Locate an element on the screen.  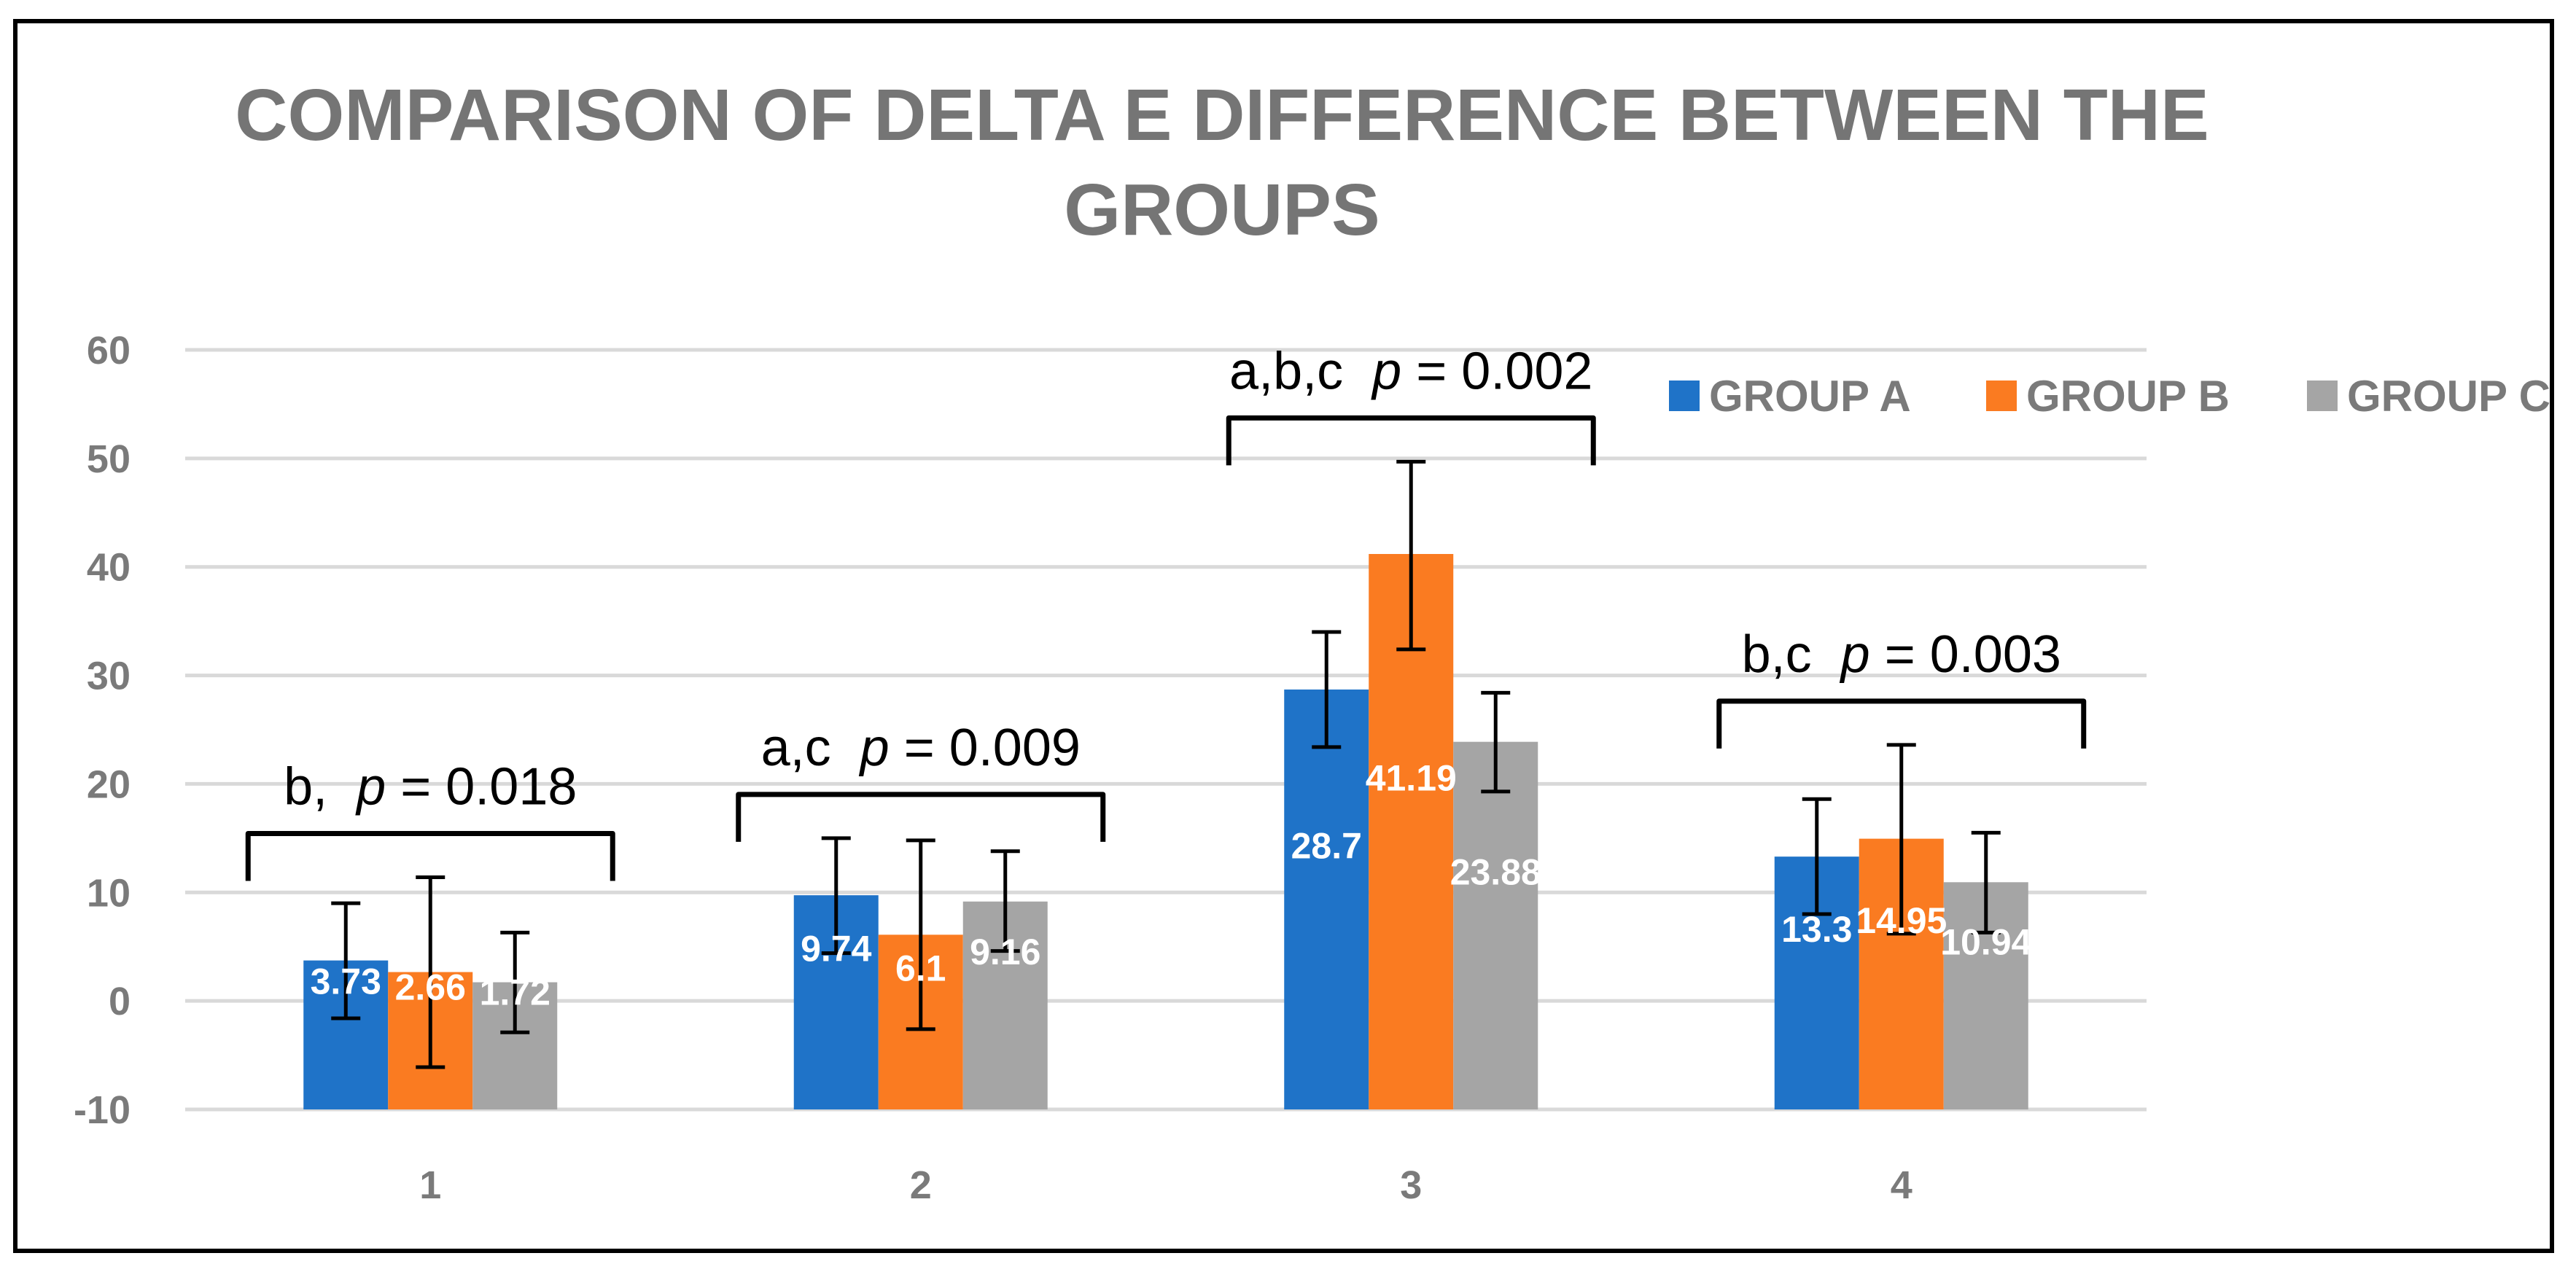
p-value-annotation: b,c p = 0.003 is located at coordinates (1901, 654).